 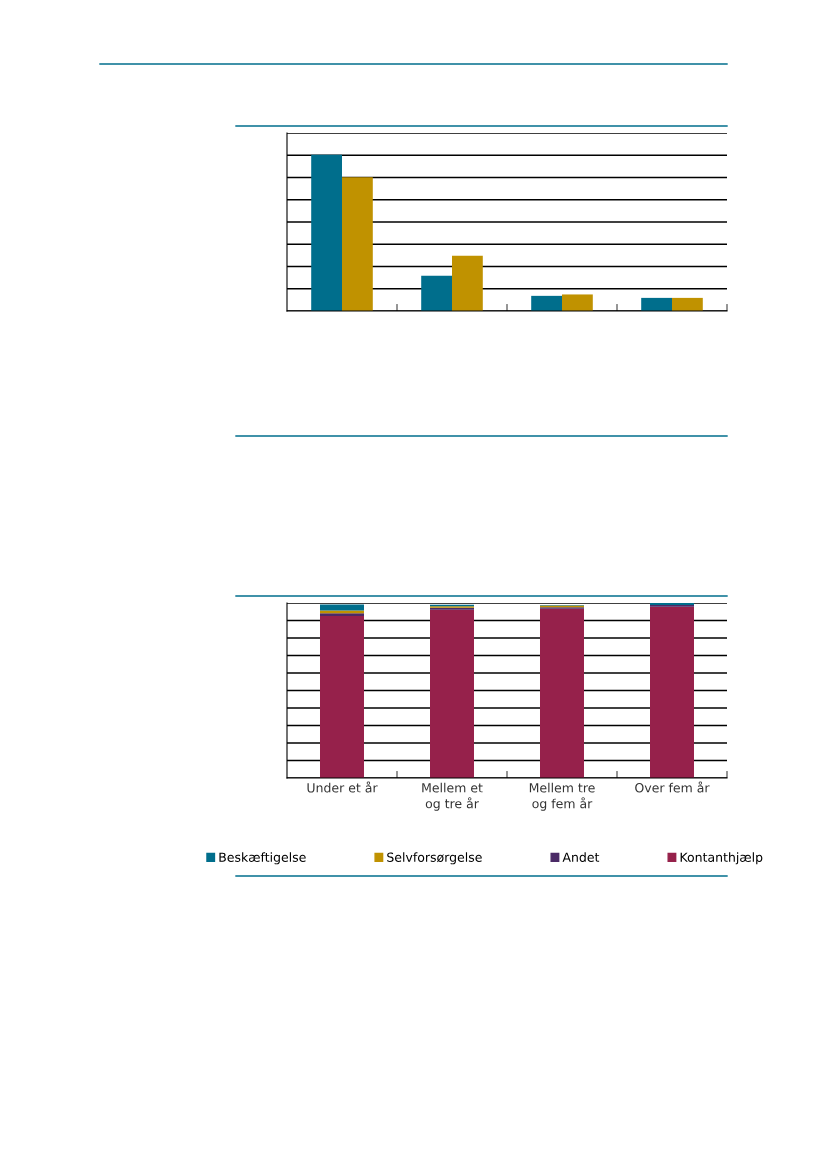 I want to click on legend-label: Andet, so click(x=581, y=857).